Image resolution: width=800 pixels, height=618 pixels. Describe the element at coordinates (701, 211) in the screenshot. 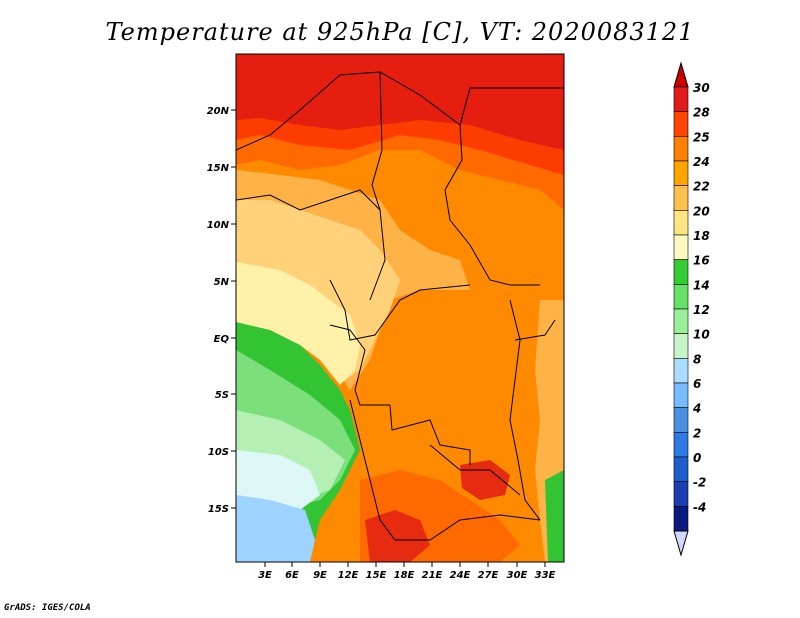

I see `colorbar-label: 20` at that location.